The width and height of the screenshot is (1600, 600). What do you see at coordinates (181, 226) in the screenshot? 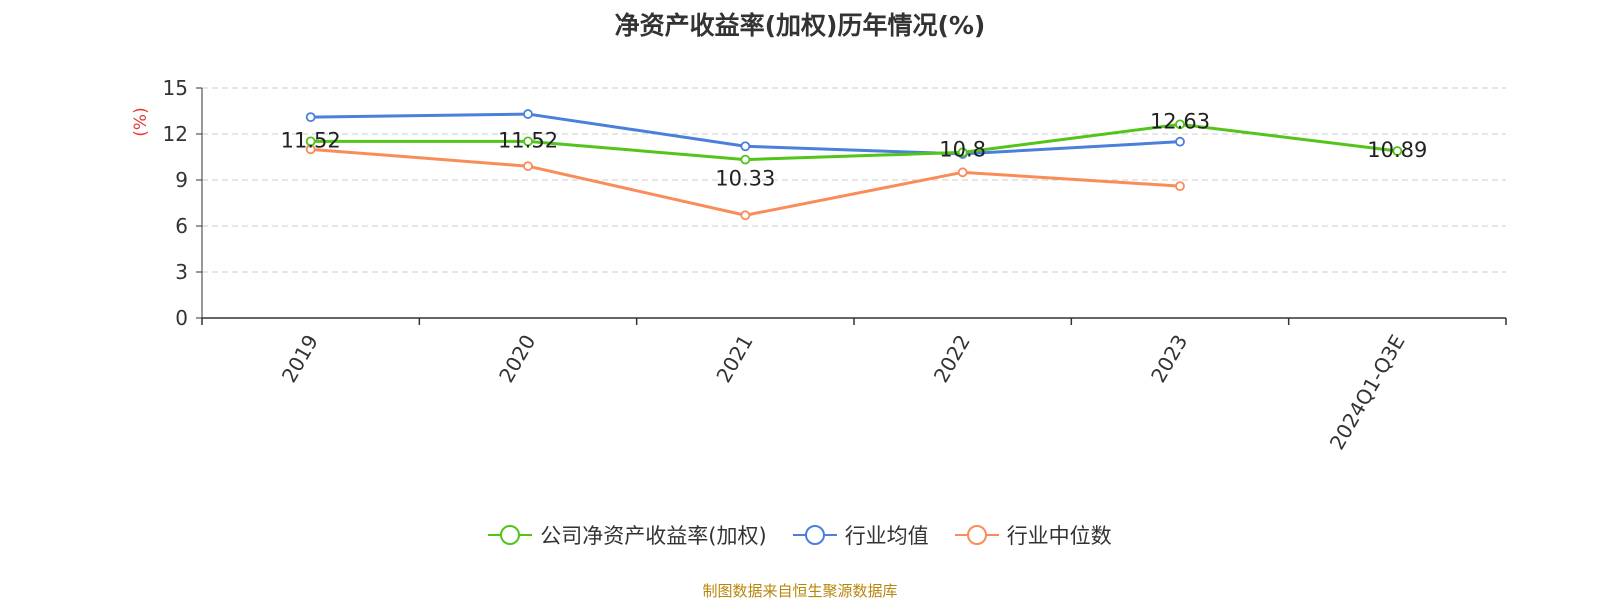
I see `y-tick-label: 6` at bounding box center [181, 226].